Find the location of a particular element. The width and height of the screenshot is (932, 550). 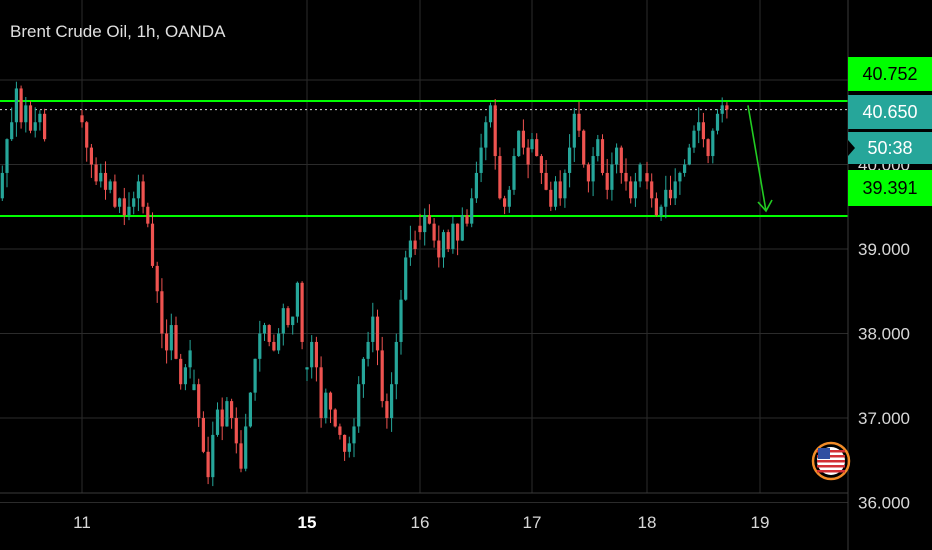

x-tick-label: 18 is located at coordinates (647, 522).